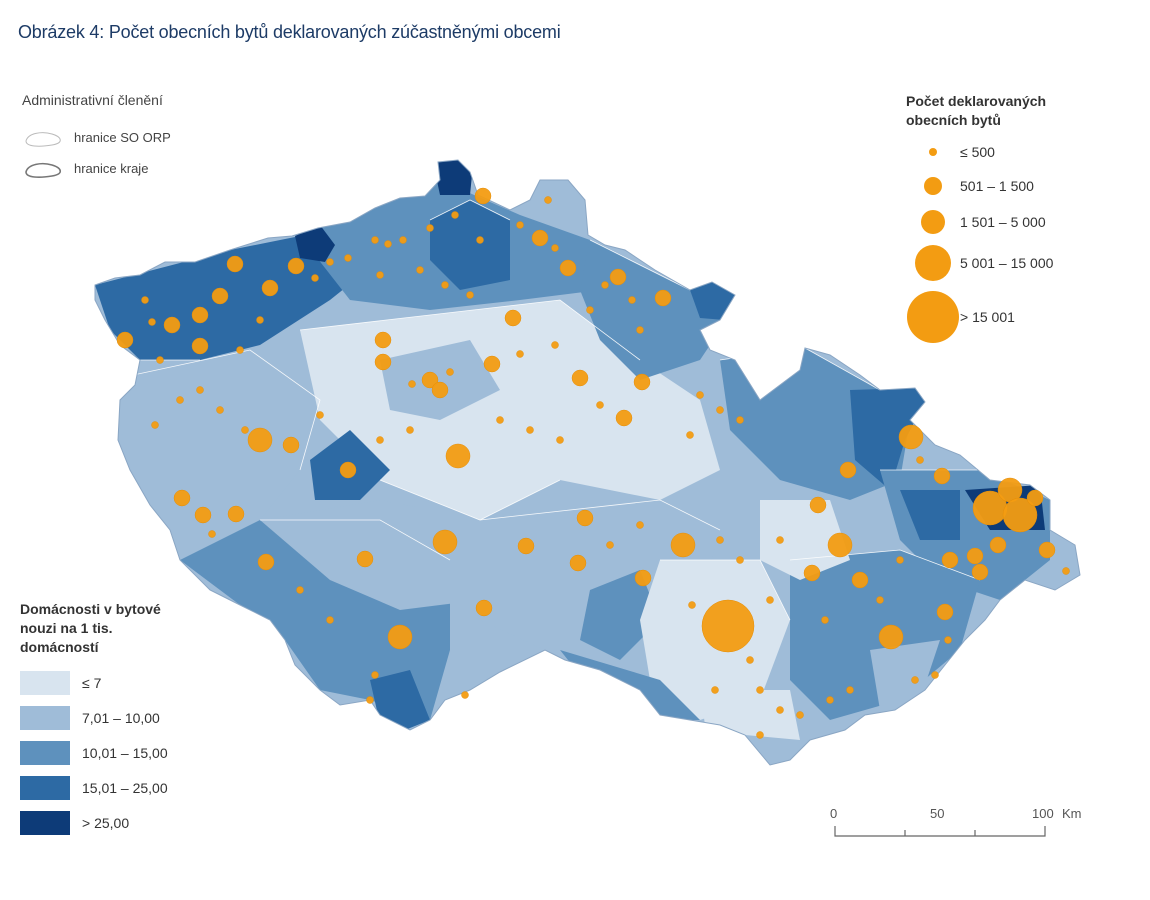  What do you see at coordinates (940, 831) in the screenshot?
I see `scale-bar-line` at bounding box center [940, 831].